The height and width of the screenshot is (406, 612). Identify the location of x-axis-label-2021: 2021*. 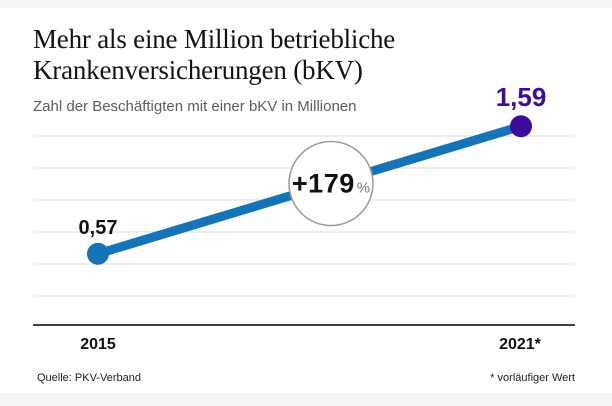
(520, 344).